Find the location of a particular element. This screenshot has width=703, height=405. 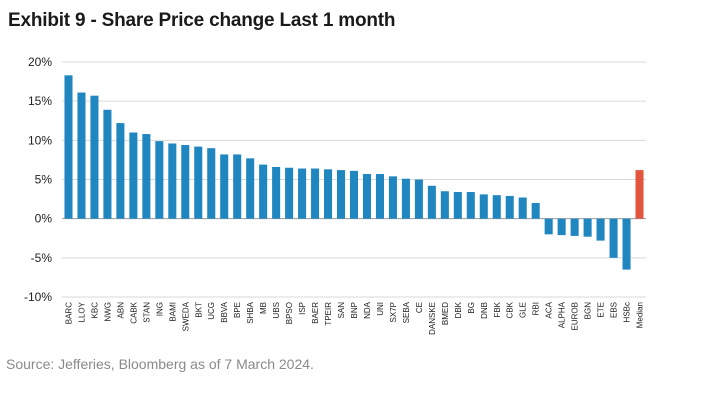

y-tick-label: -10% is located at coordinates (38, 297).